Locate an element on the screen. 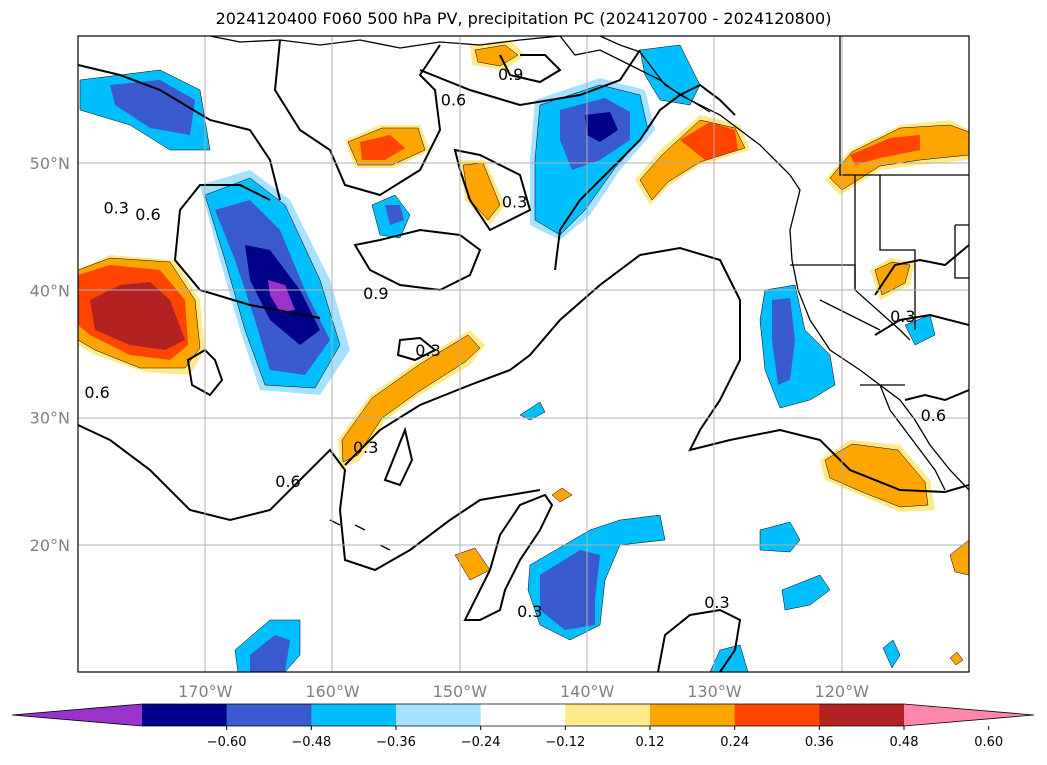  longitude-tick-labels: 170°W 160°W 150°W 140°W 130°W 120°W is located at coordinates (523, 691).